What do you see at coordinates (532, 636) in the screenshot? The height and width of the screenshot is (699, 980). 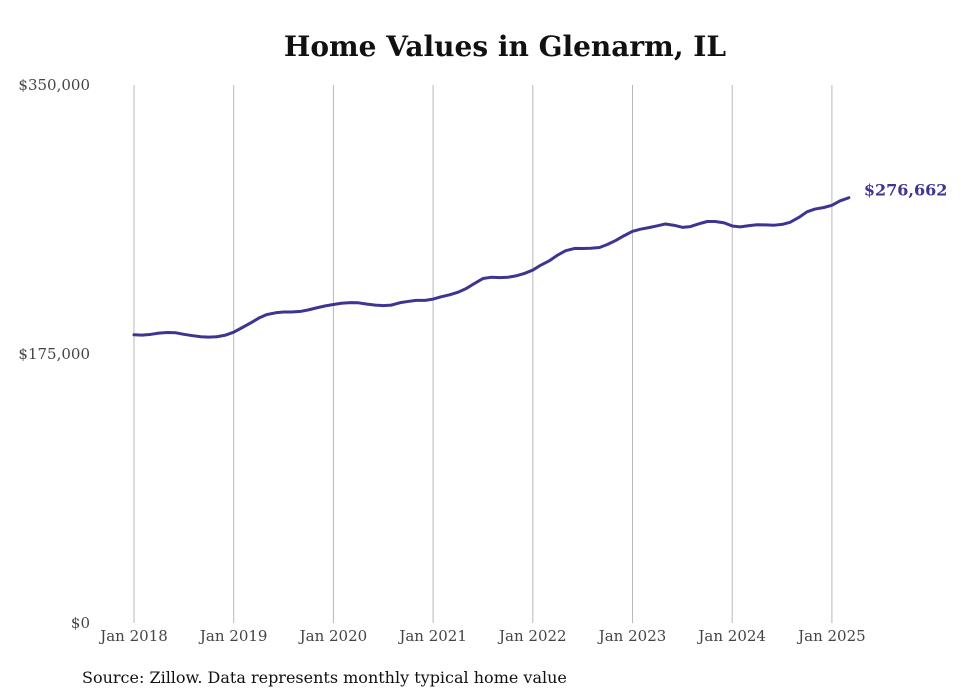 I see `x-tick-label: Jan 2022` at bounding box center [532, 636].